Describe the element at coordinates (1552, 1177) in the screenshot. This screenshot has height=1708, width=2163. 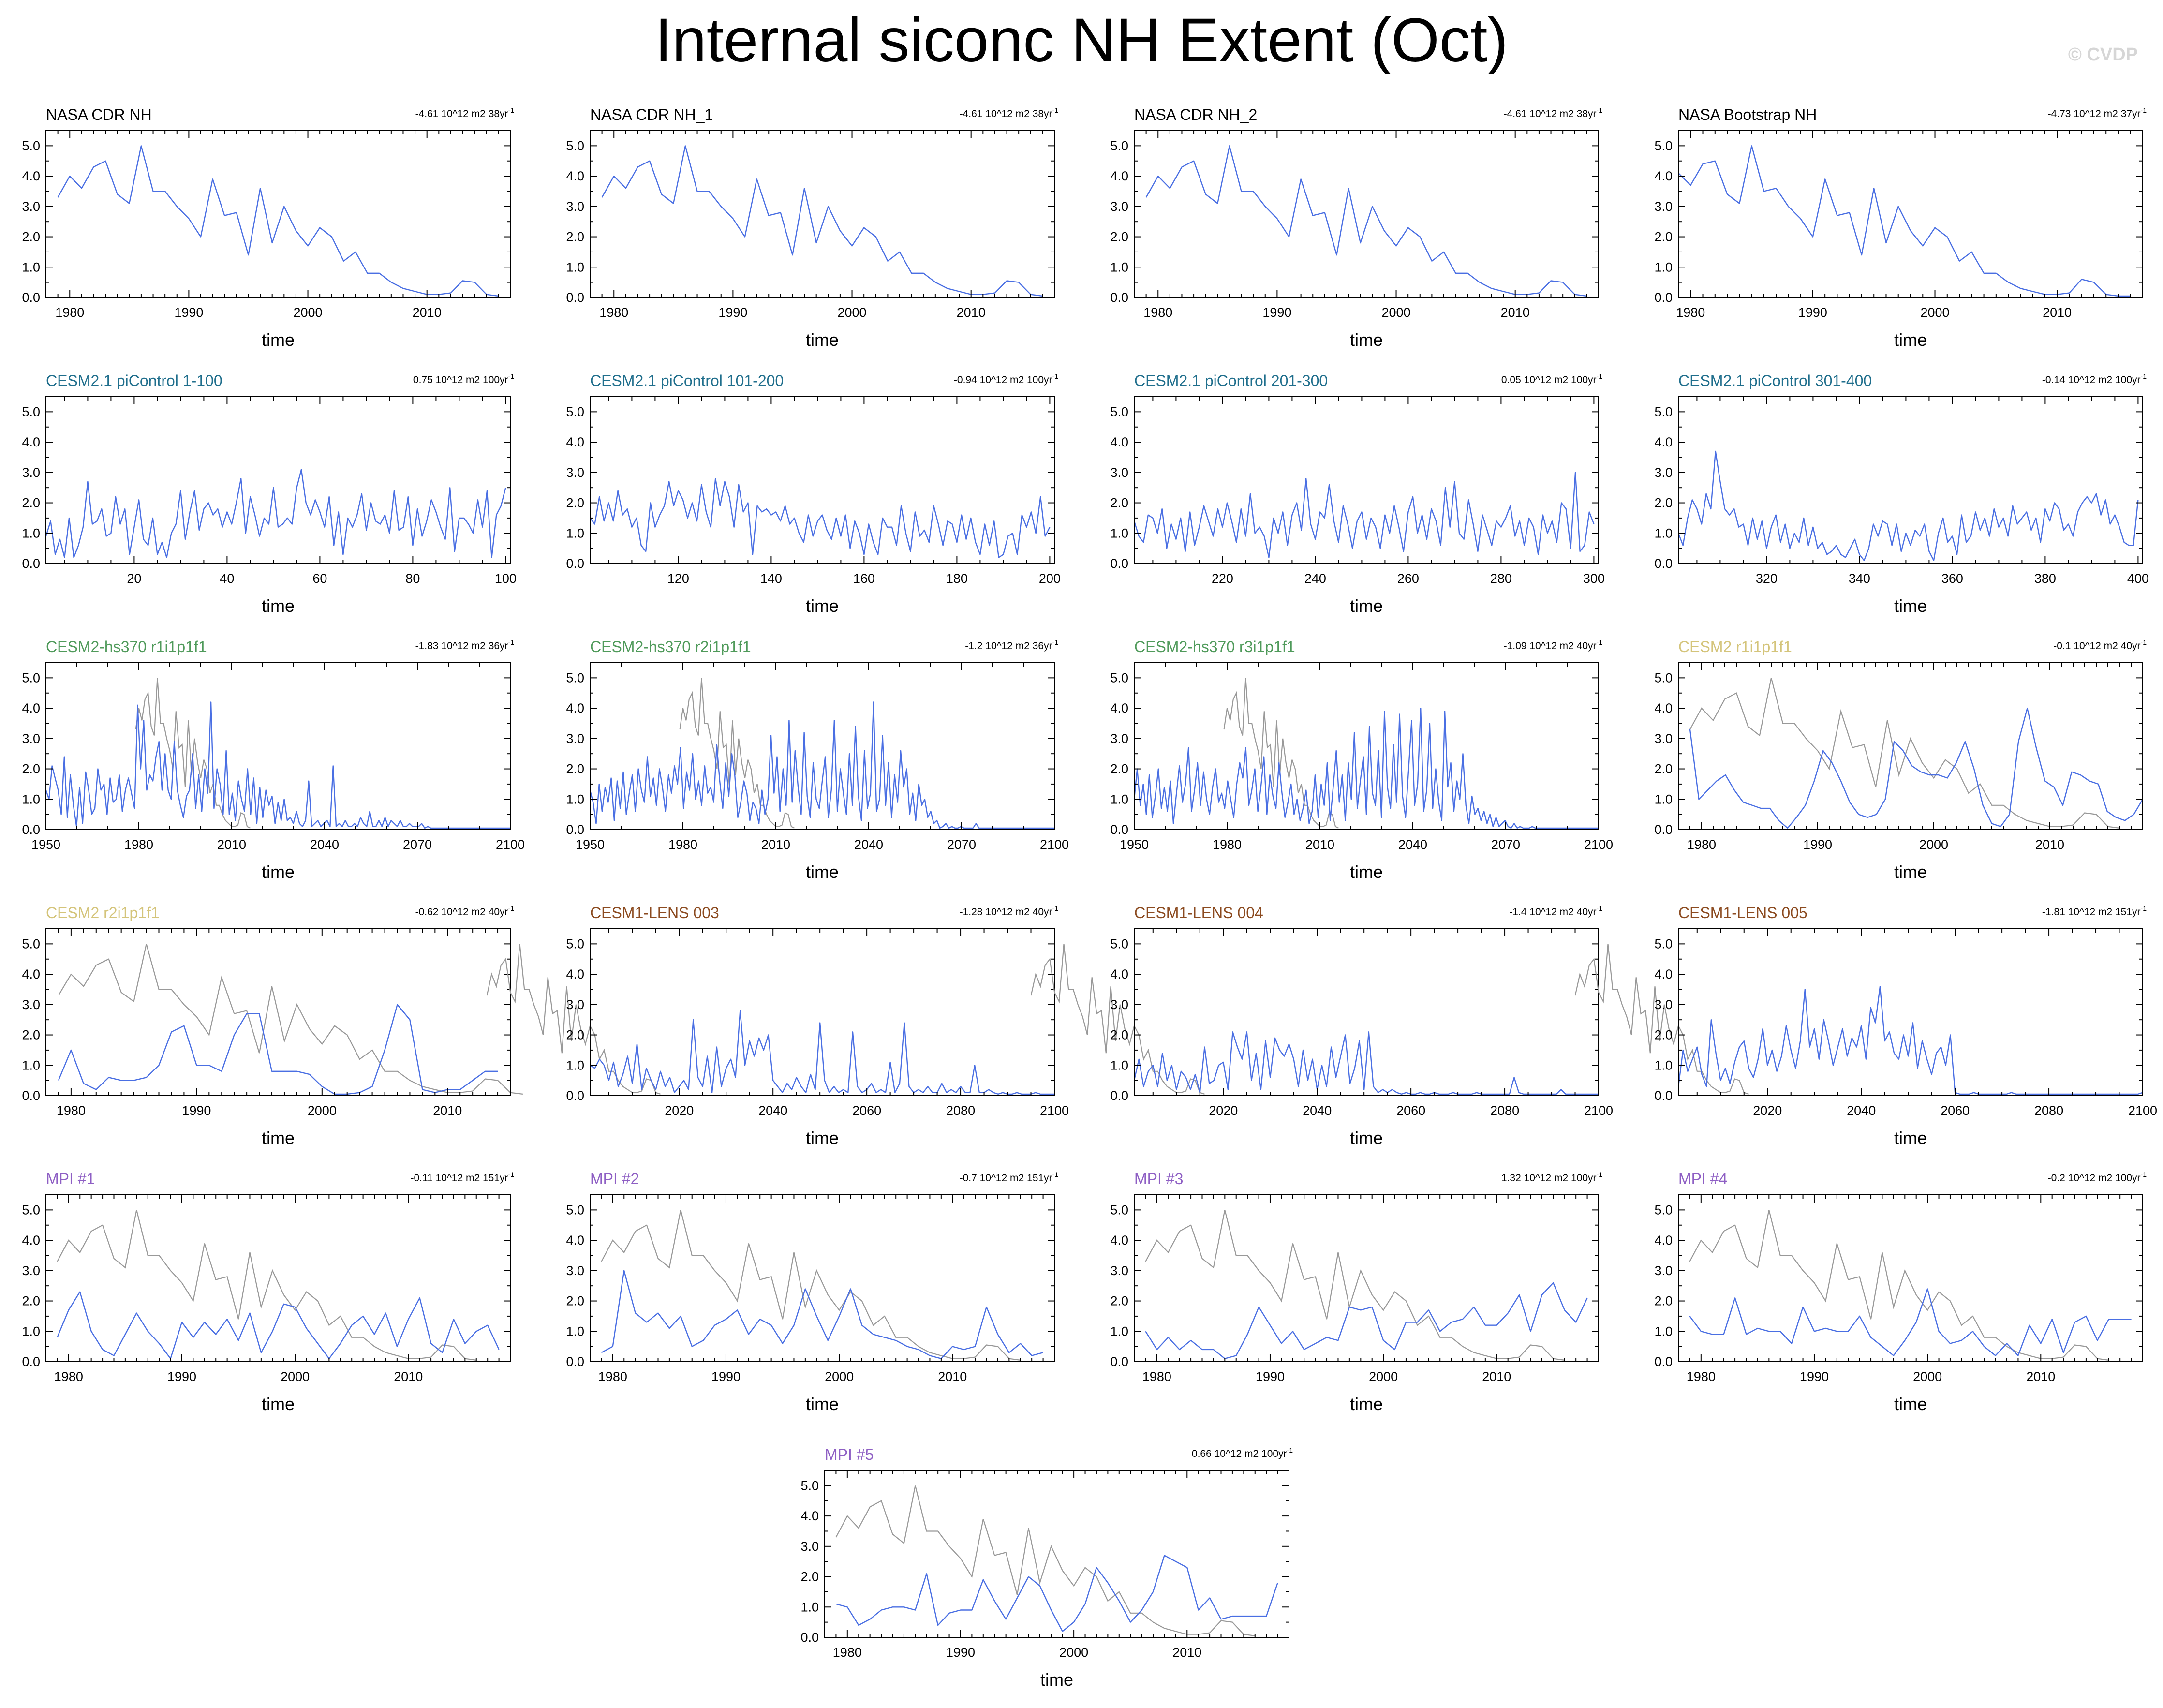
I see `trend-label: 1.32 10^12 m2 100yr-1` at that location.